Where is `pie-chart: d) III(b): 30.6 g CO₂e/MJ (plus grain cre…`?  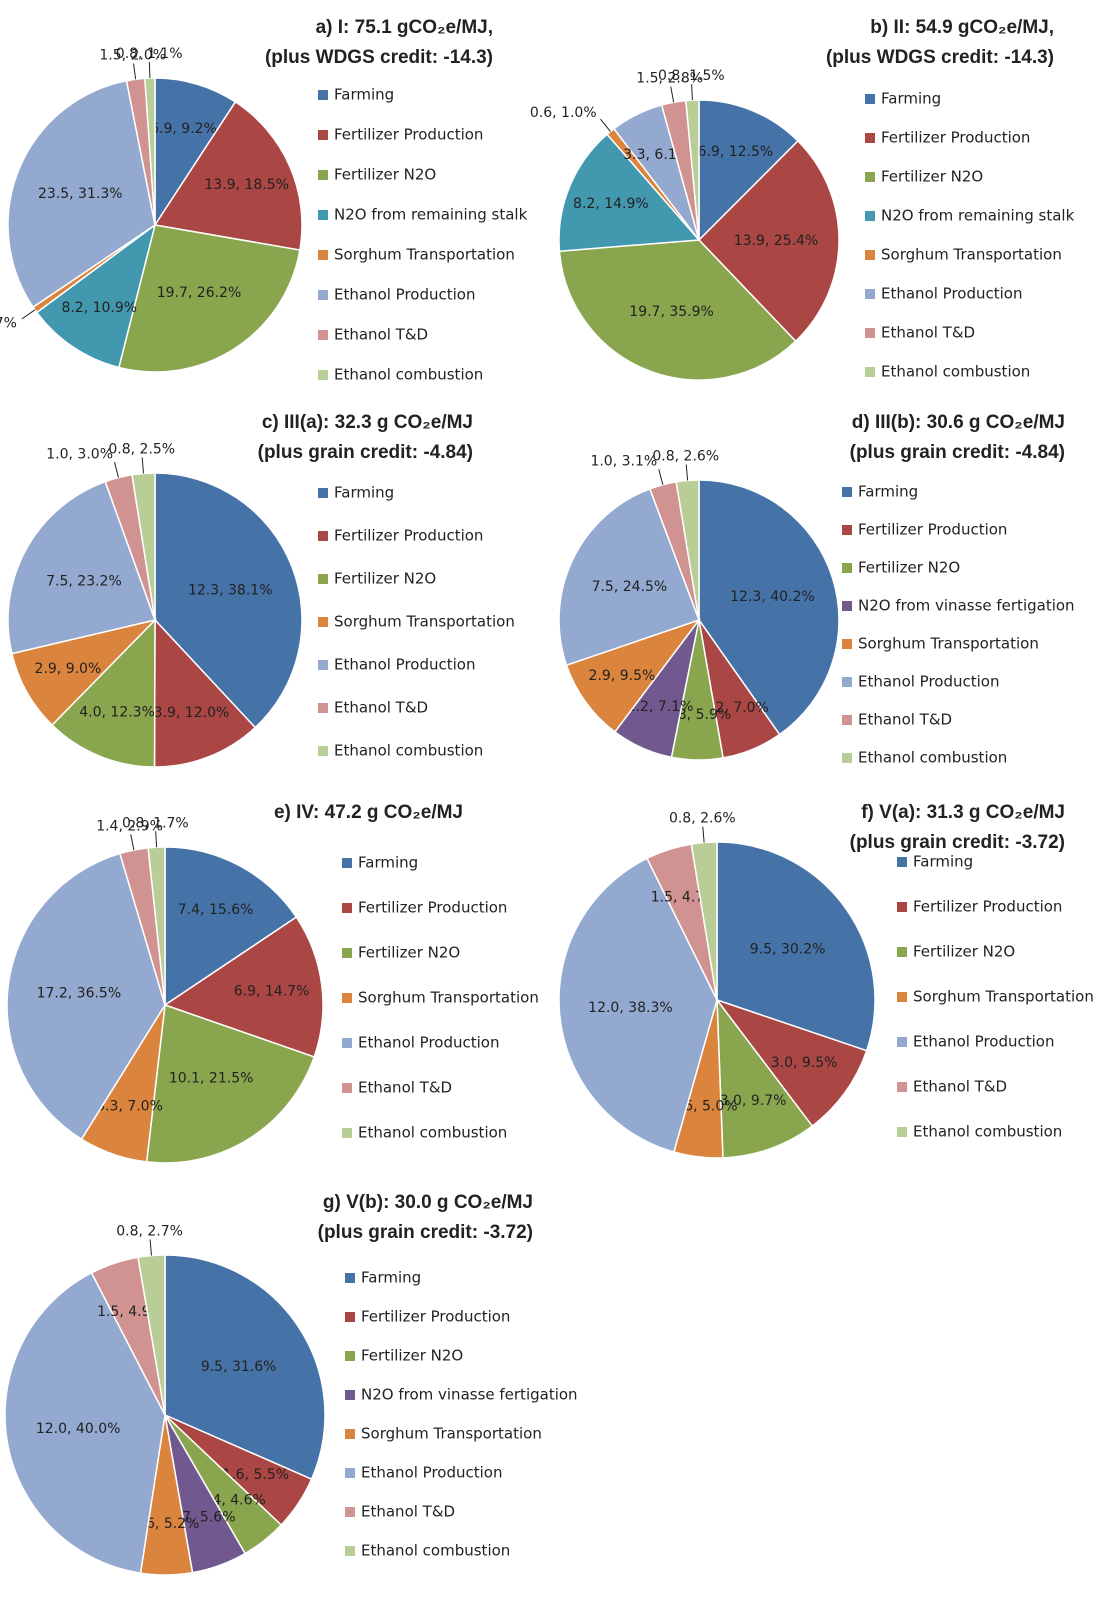 pie-chart: d) III(b): 30.6 g CO₂e/MJ (plus grain cre… is located at coordinates (816, 589).